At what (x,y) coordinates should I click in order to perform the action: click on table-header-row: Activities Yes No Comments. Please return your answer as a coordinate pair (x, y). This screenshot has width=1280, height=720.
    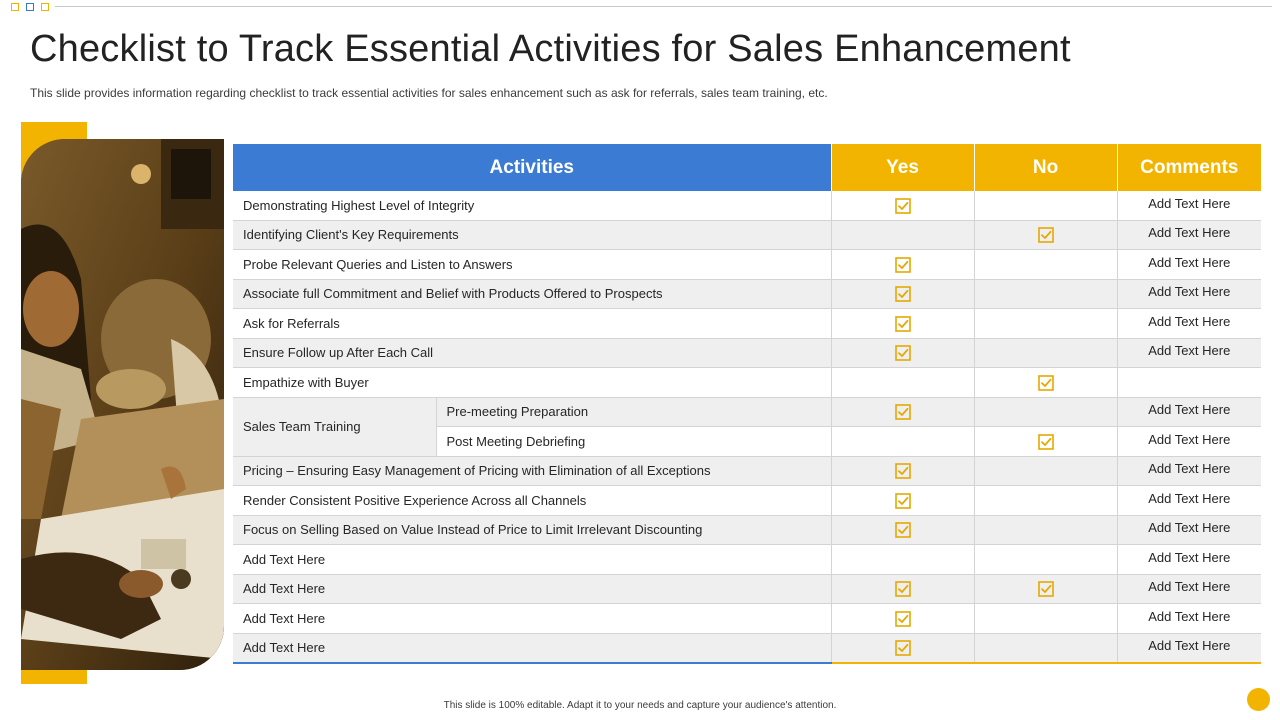
    Looking at the image, I should click on (747, 167).